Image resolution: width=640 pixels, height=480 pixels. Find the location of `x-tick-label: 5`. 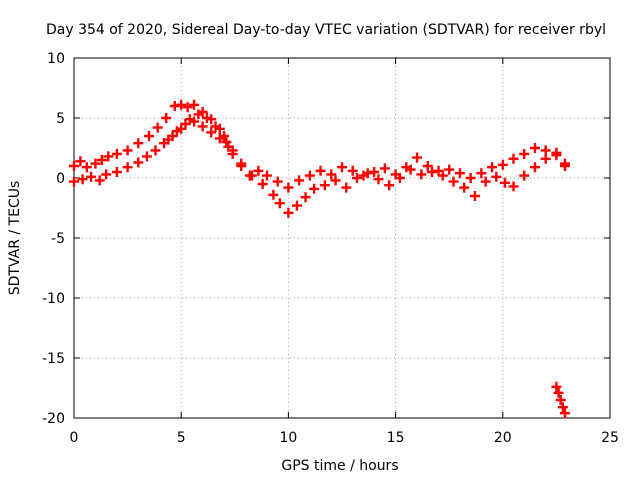

x-tick-label: 5 is located at coordinates (181, 438).